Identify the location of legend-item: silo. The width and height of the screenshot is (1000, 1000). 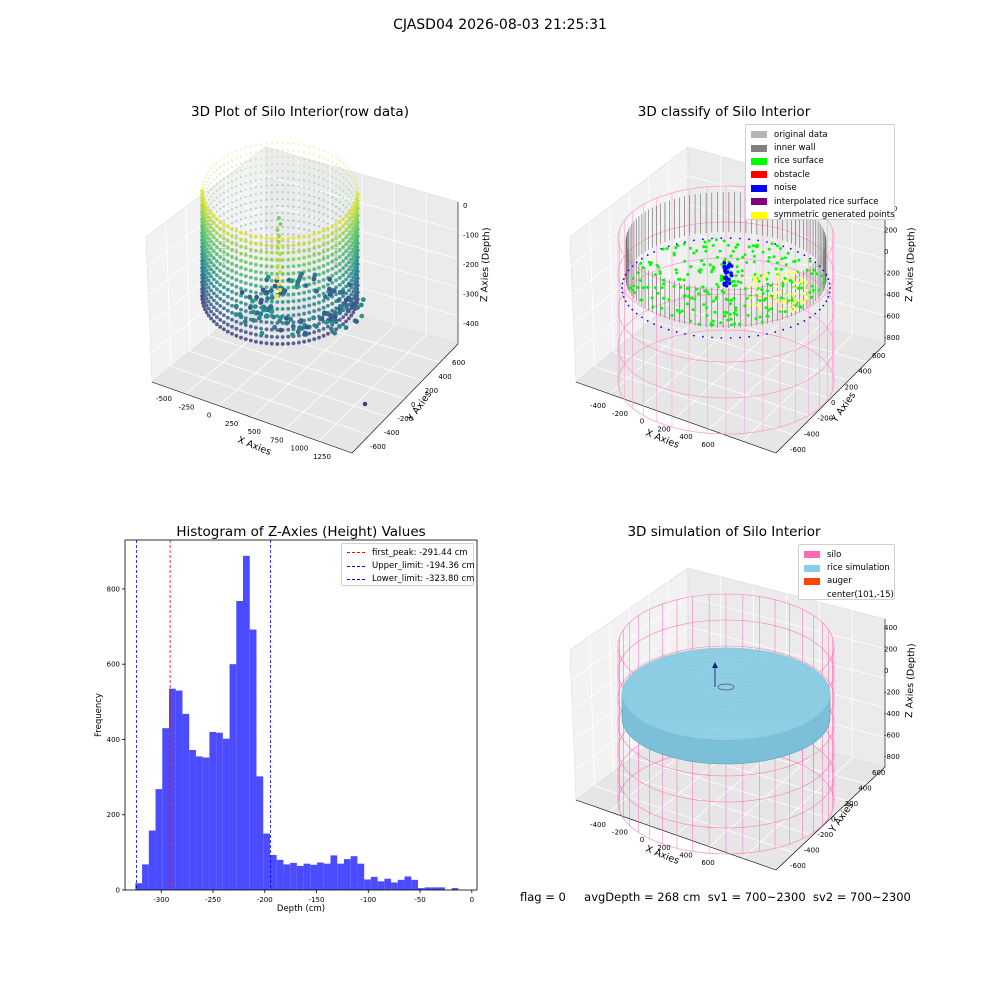
(846, 554).